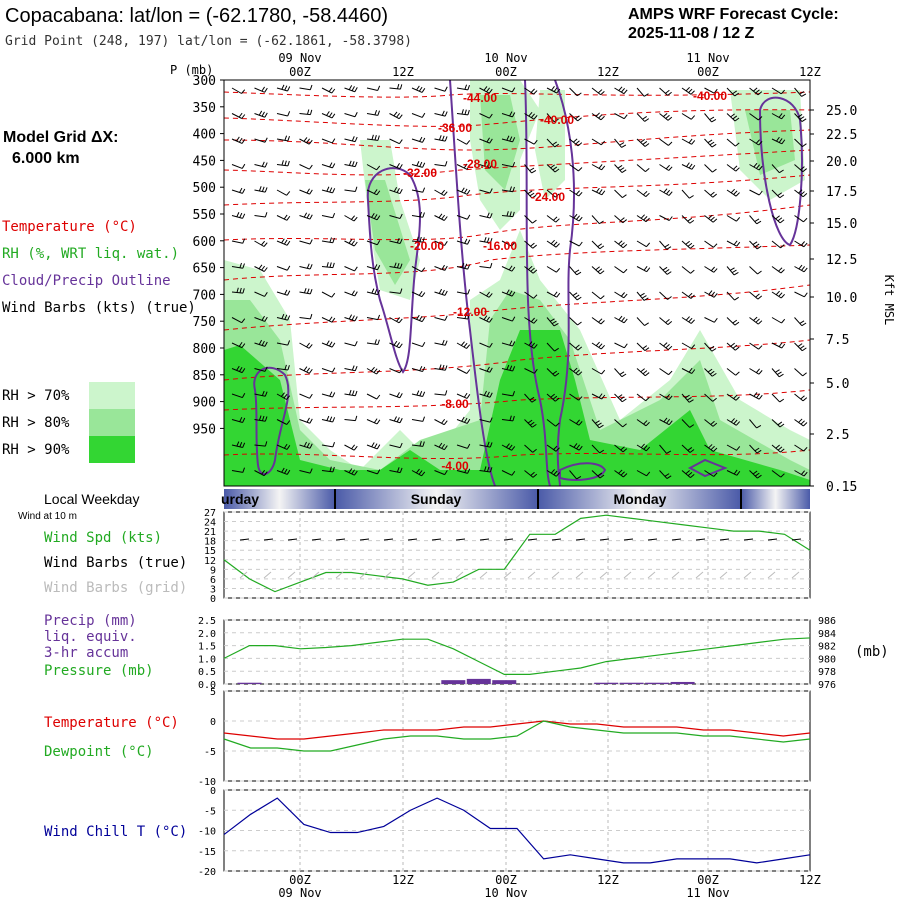 Image resolution: width=900 pixels, height=900 pixels. I want to click on legend-dewpoint: Dewpoint (°C), so click(99, 752).